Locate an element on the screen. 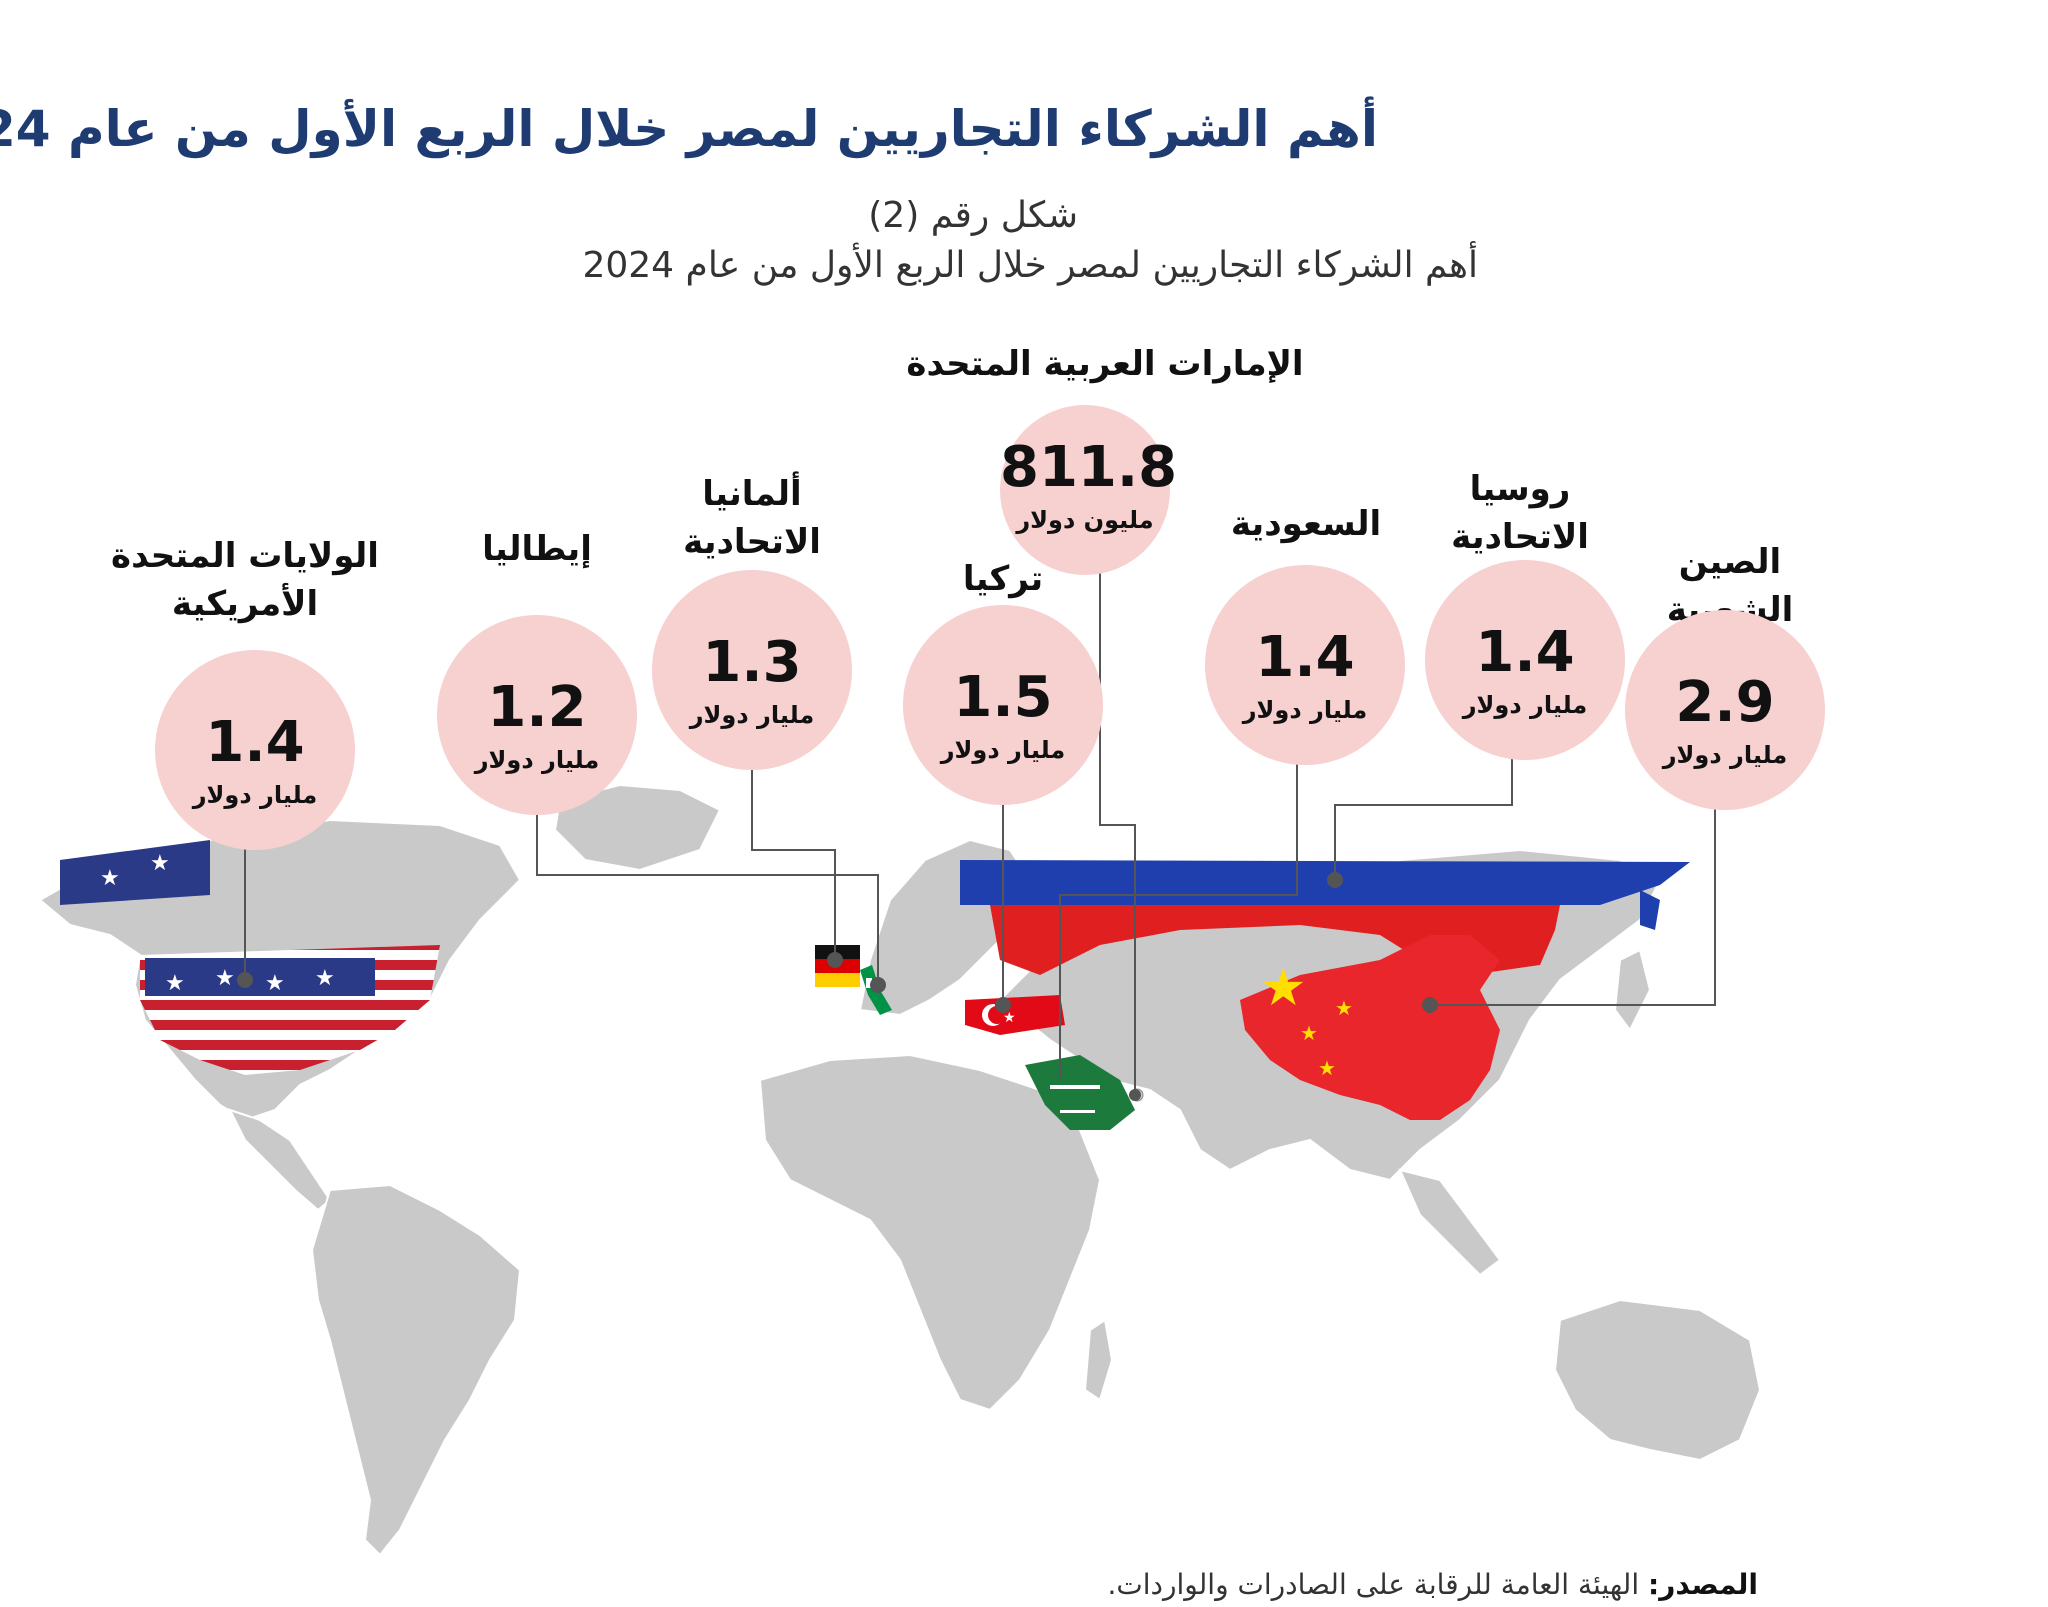 This screenshot has height=1607, width=2048. usa-flag-icon: ★ ★ ★ ★ ★ ★ is located at coordinates (250, 957).